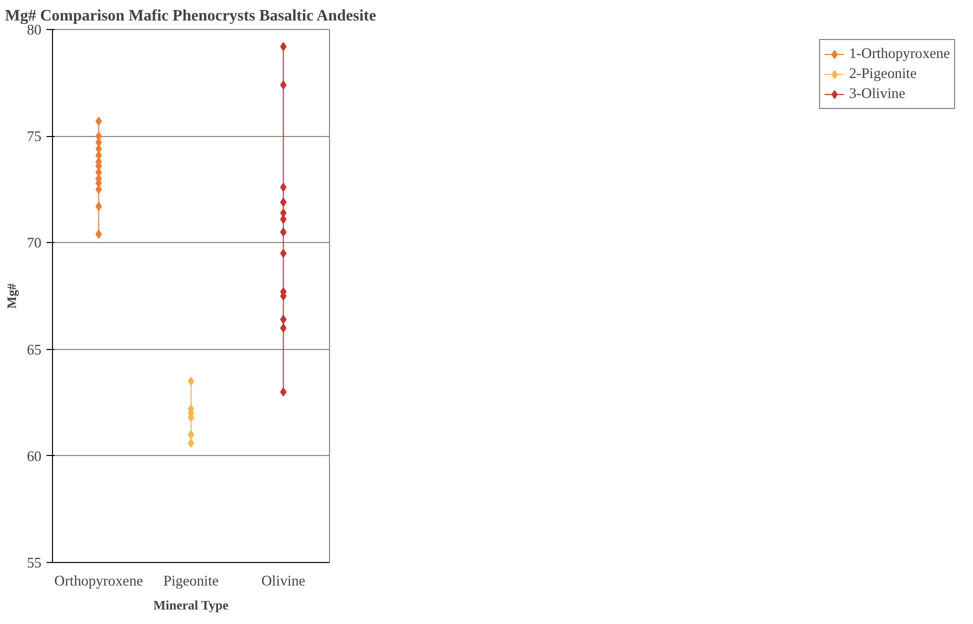 The width and height of the screenshot is (973, 624). I want to click on y-tick-label: 70, so click(34, 244).